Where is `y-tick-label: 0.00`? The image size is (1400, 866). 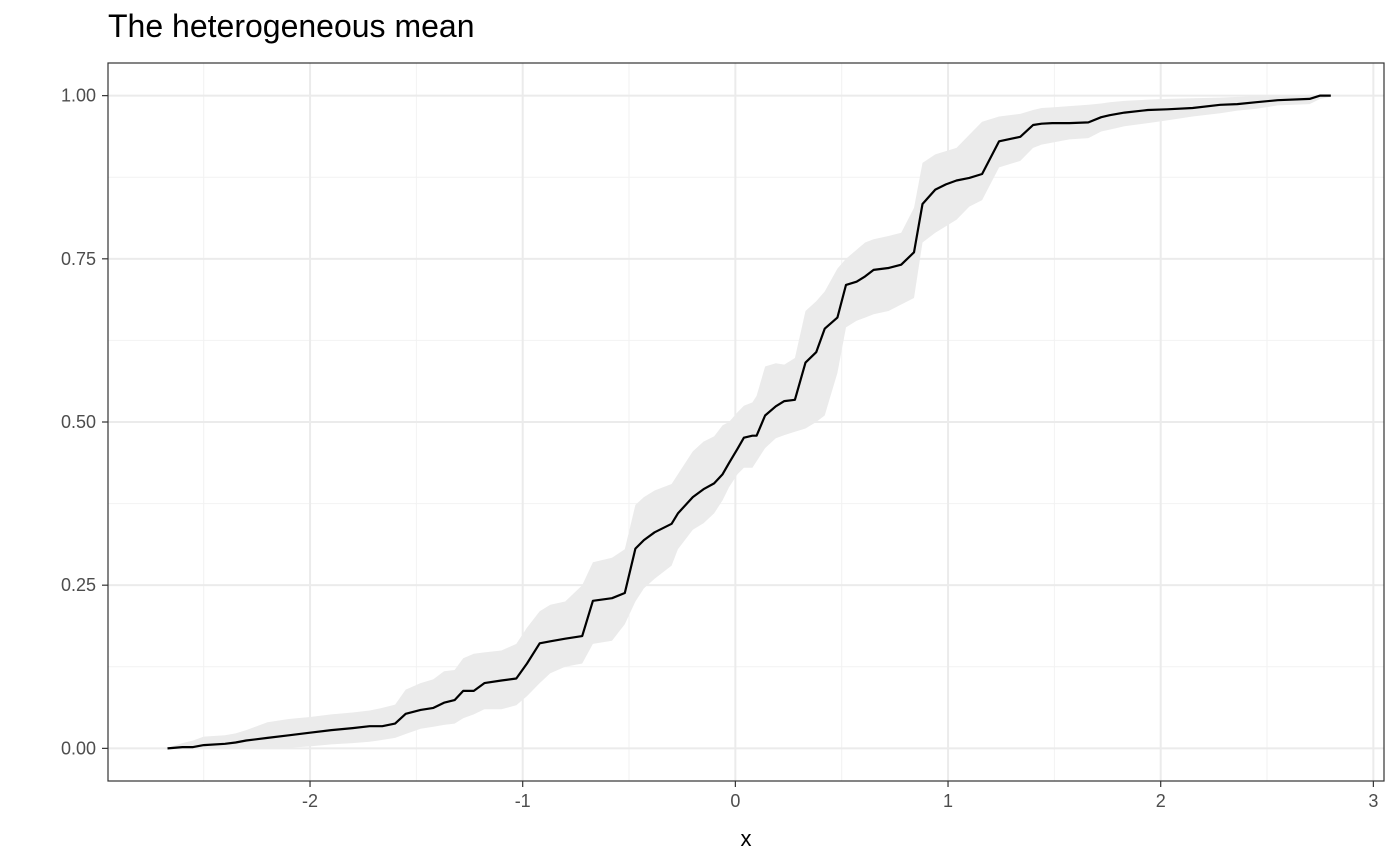 y-tick-label: 0.00 is located at coordinates (78, 748).